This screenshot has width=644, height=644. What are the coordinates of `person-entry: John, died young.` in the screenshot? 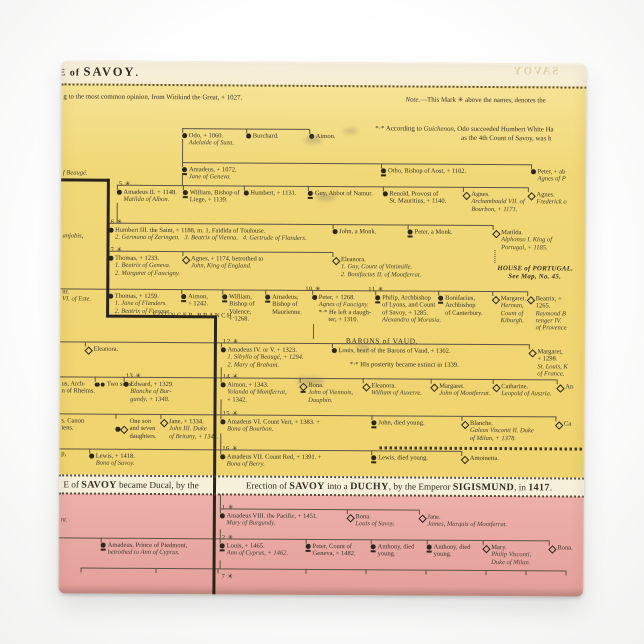 It's located at (398, 424).